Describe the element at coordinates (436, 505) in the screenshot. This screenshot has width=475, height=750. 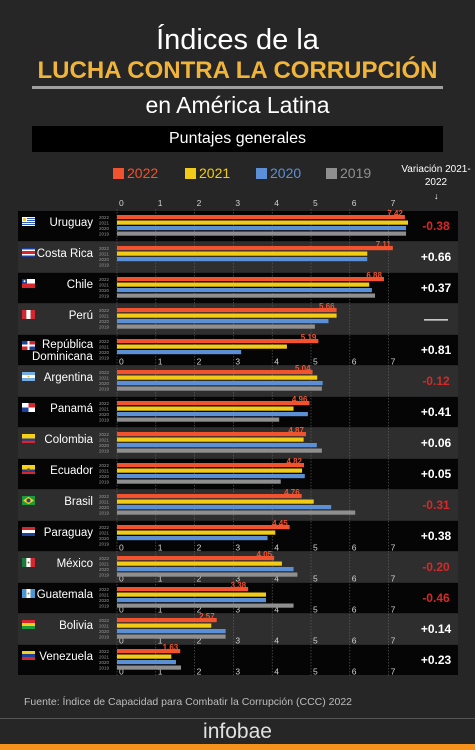
I see `variation-value: -0.31` at that location.